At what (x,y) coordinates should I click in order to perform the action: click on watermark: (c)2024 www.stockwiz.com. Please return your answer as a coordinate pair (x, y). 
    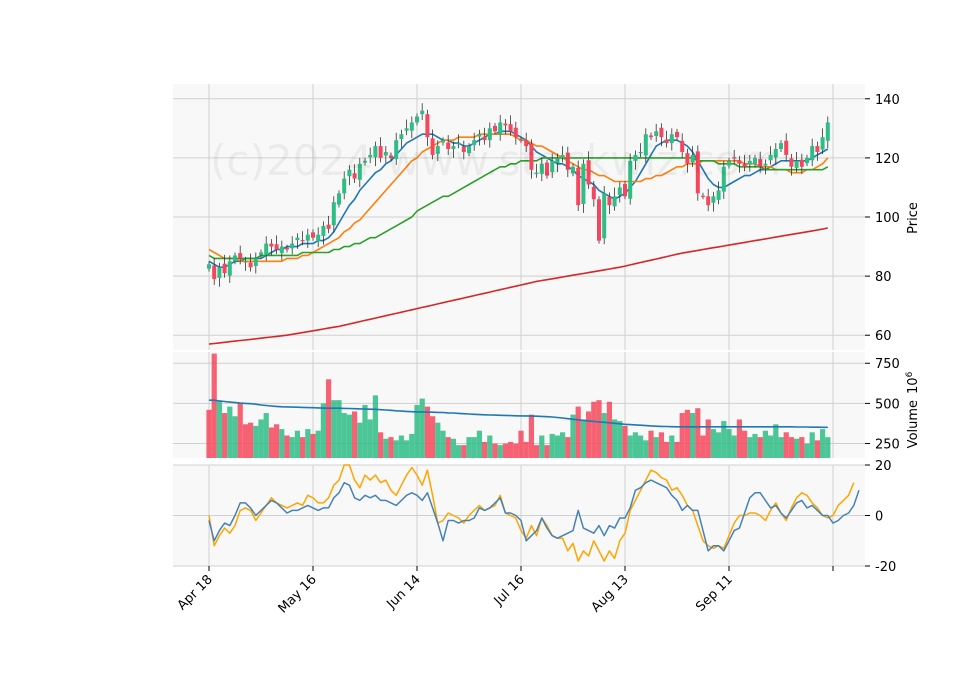
    Looking at the image, I should click on (495, 160).